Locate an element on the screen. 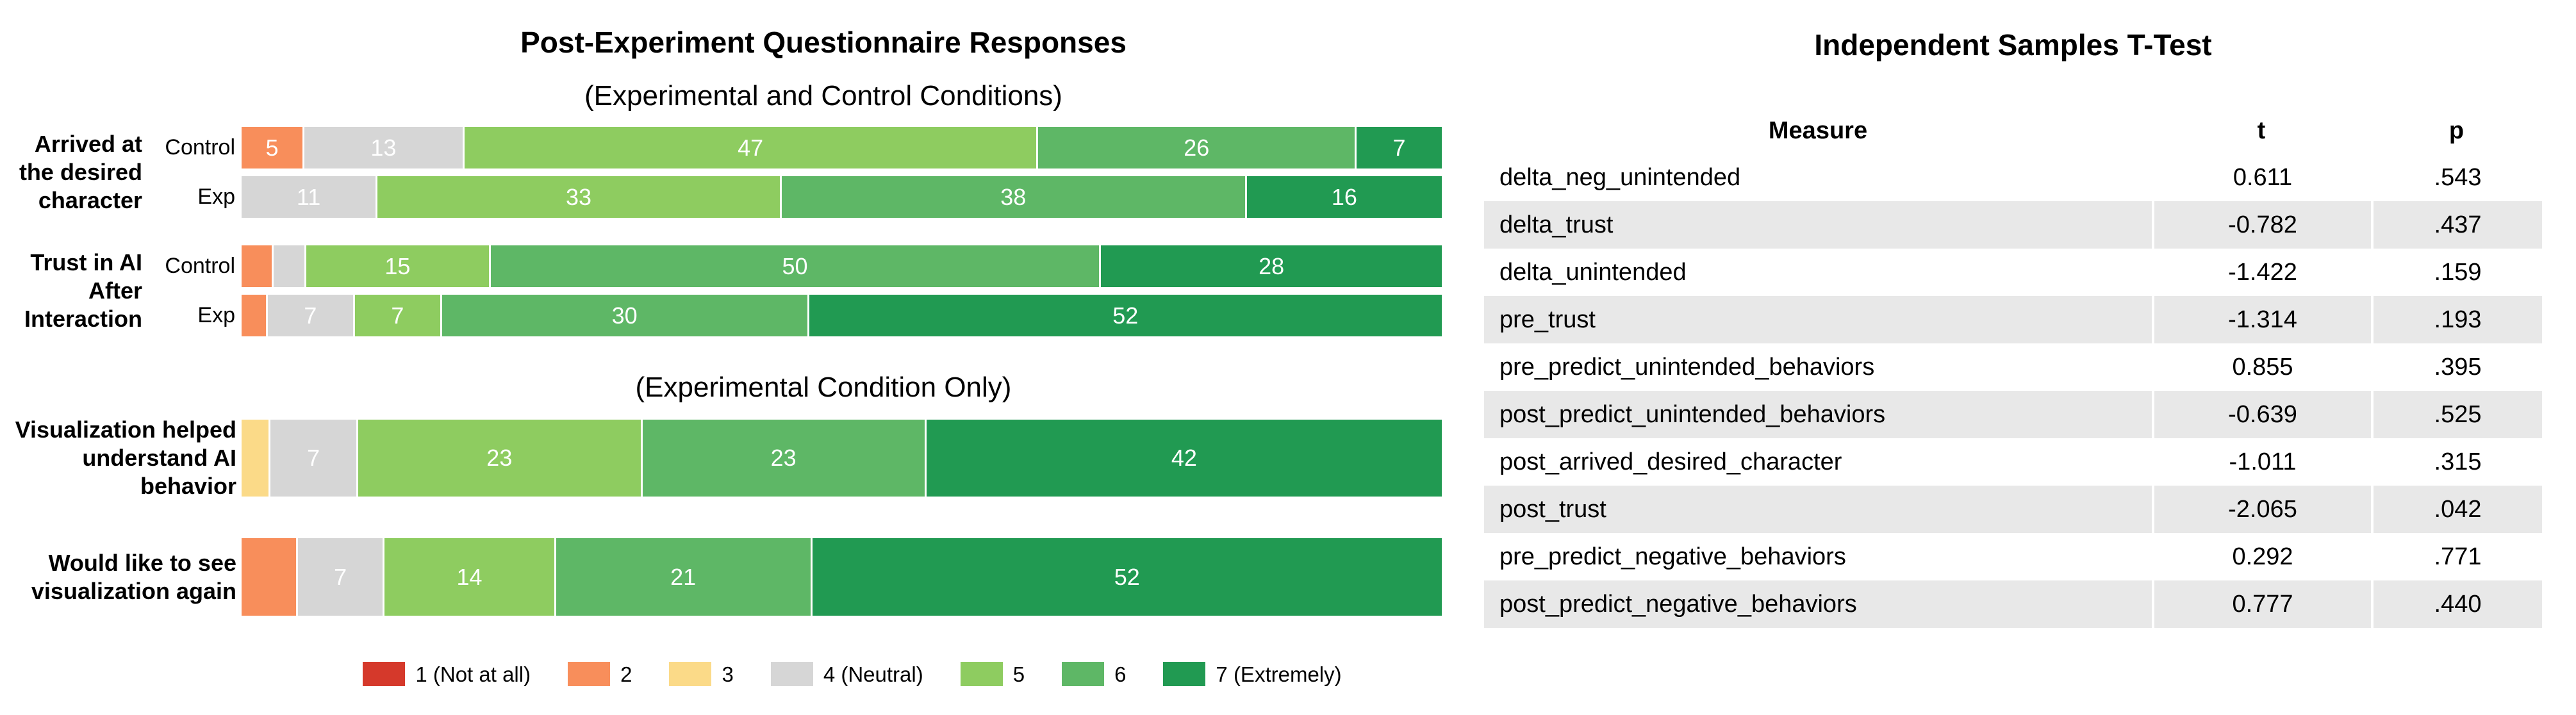  legend-item: 6 is located at coordinates (1094, 674).